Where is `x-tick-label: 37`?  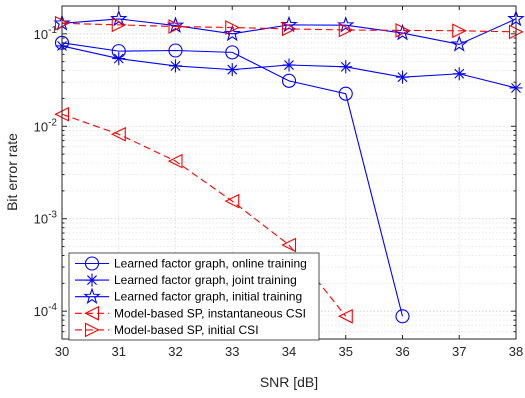
x-tick-label: 37 is located at coordinates (459, 351).